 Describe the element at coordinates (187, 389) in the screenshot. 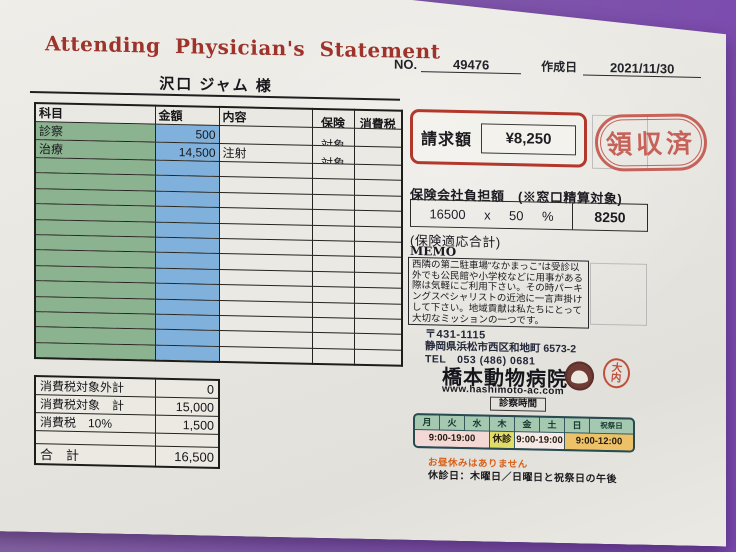

I see `summary-value: 0` at that location.